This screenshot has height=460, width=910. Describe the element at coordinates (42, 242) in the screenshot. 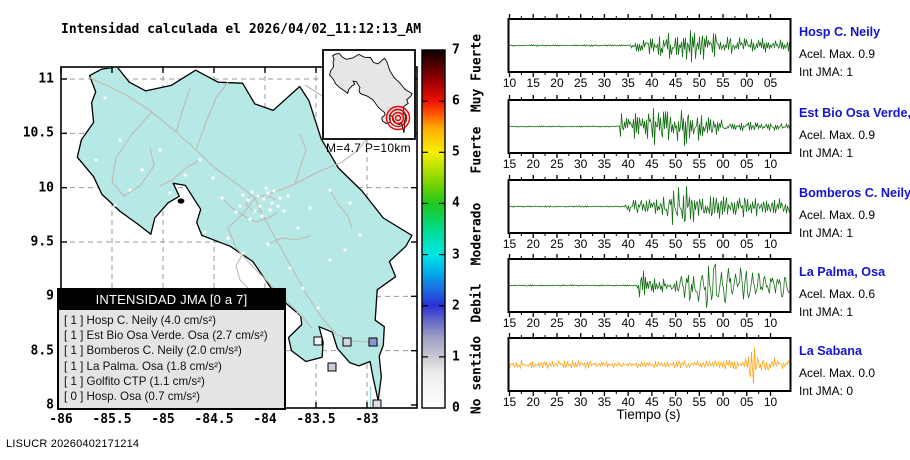

I see `map-y-tick-label: 9.5` at that location.